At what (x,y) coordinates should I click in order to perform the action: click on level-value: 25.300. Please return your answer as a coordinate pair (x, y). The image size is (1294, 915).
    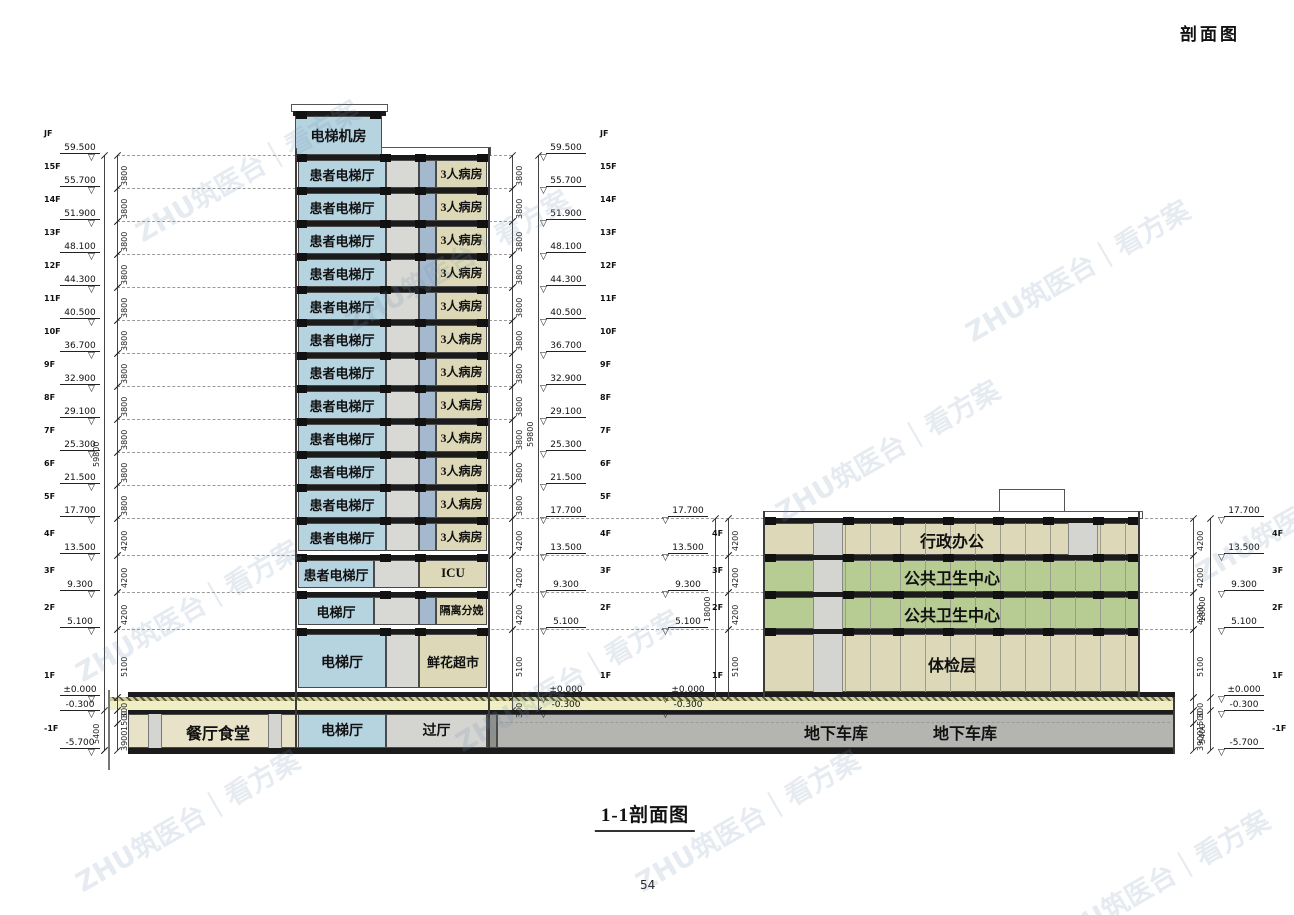
    Looking at the image, I should click on (80, 445).